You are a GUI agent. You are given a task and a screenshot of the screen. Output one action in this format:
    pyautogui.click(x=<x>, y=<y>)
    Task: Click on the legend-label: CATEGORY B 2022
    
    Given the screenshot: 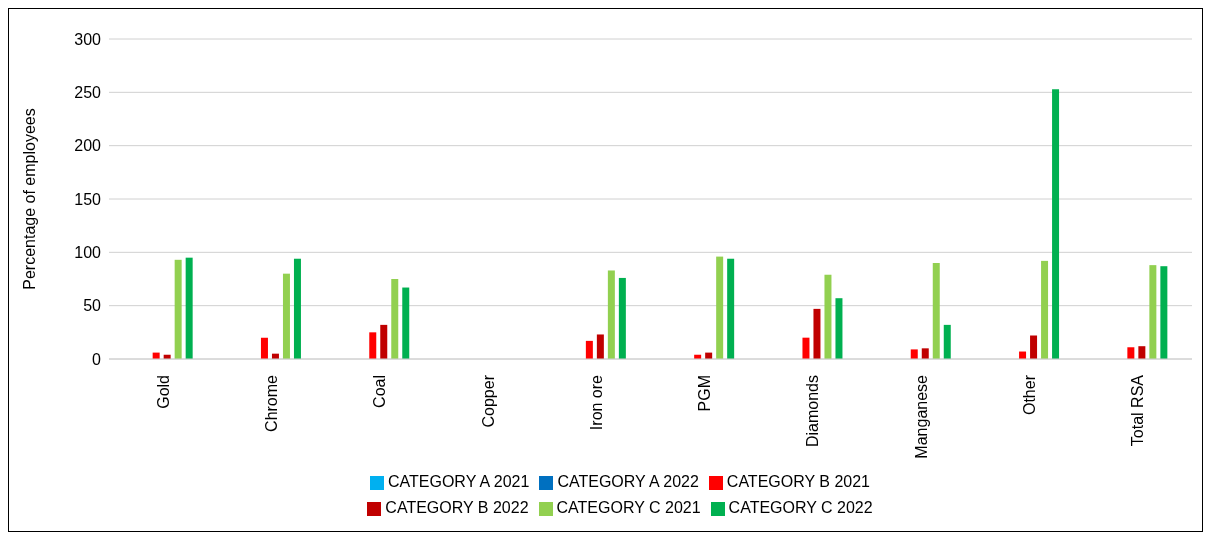 What is the action you would take?
    pyautogui.click(x=457, y=507)
    